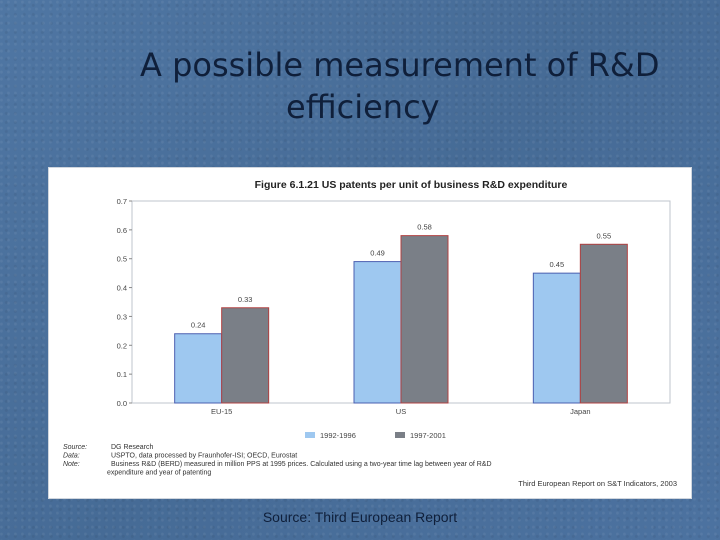  I want to click on note-text: DG Research, so click(132, 447).